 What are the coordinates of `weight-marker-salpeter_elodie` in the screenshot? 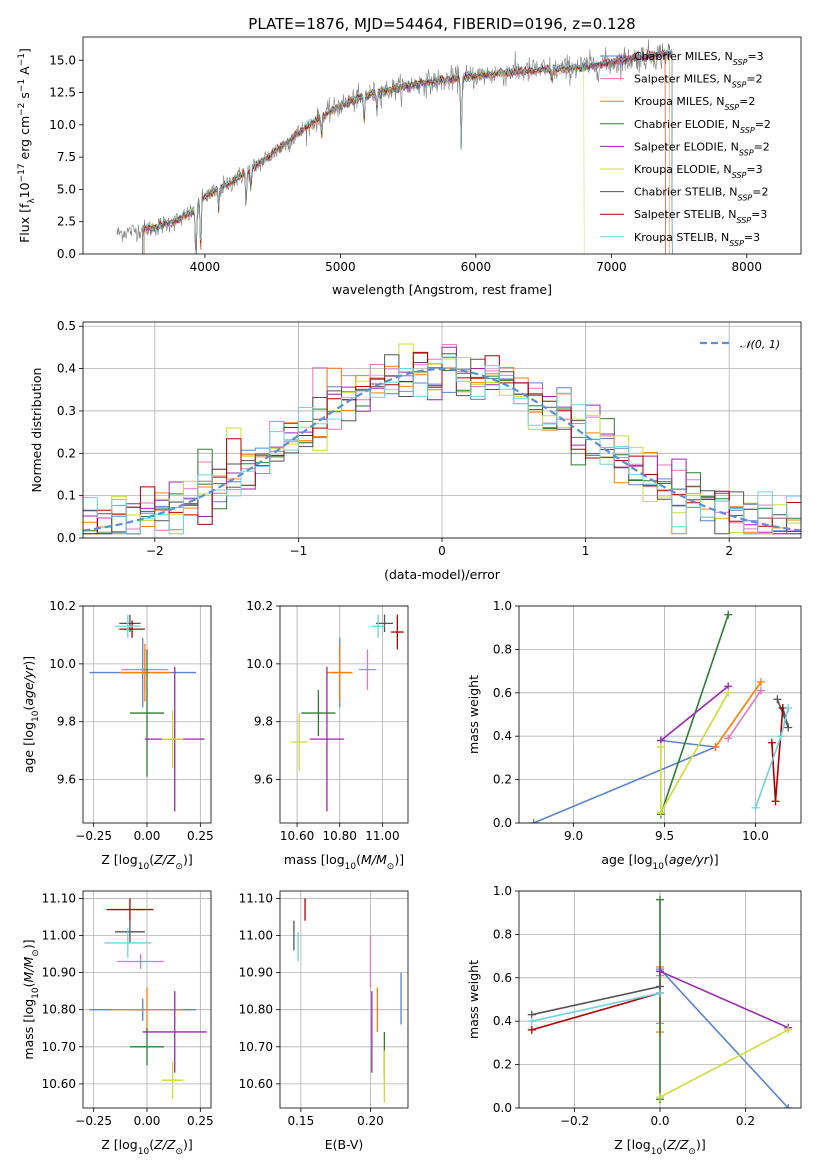 It's located at (660, 971).